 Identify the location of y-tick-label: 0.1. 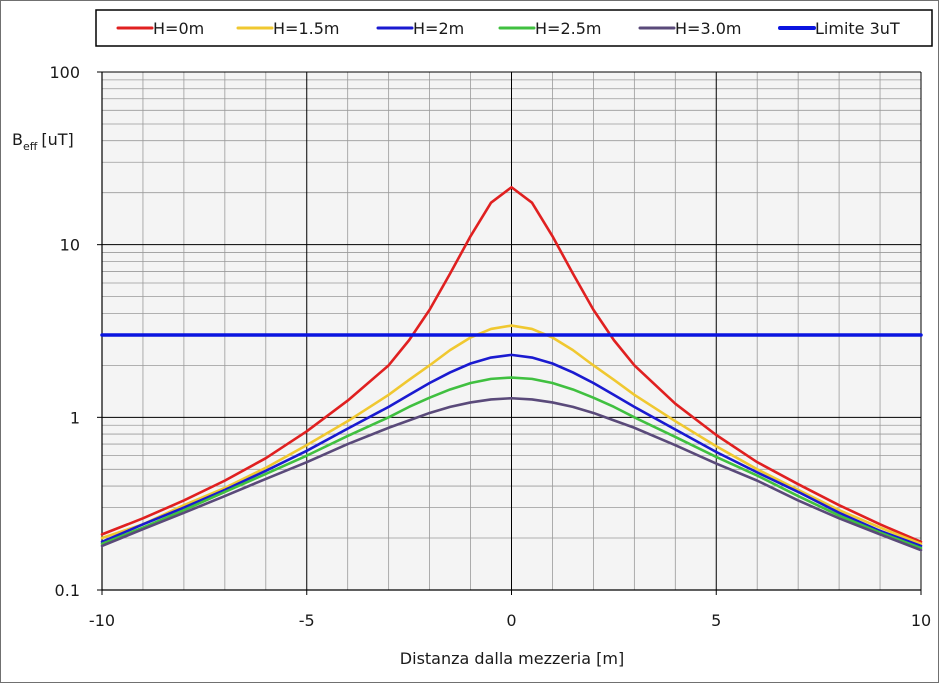
(67, 590).